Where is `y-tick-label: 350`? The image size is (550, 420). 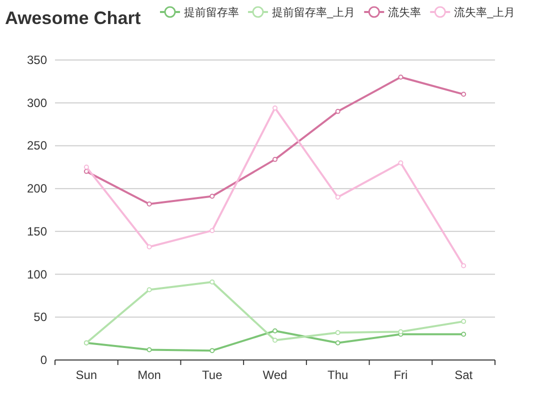 y-tick-label: 350 is located at coordinates (37, 60).